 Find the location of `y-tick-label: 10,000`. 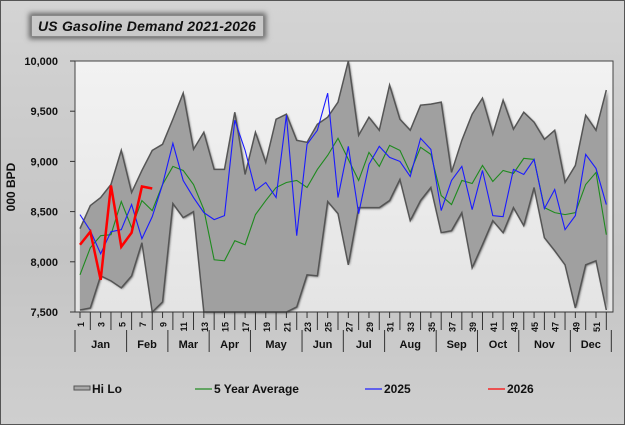

y-tick-label: 10,000 is located at coordinates (41, 62).